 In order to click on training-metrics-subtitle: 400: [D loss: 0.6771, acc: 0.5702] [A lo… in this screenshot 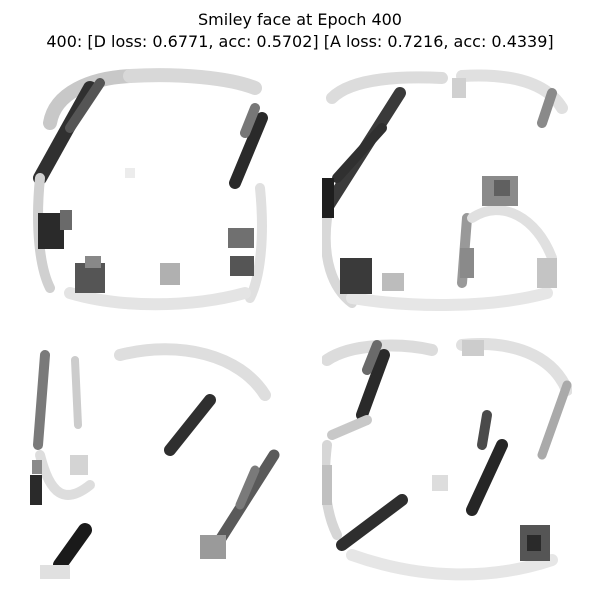, I will do `click(300, 41)`.